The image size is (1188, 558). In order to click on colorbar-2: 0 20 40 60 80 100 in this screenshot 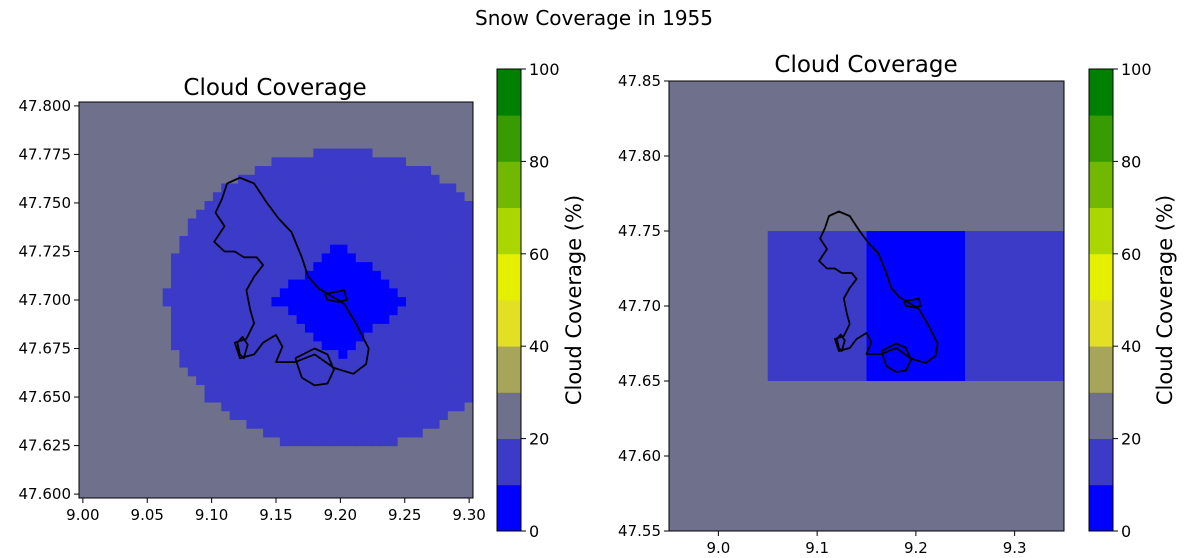, I will do `click(1120, 300)`.